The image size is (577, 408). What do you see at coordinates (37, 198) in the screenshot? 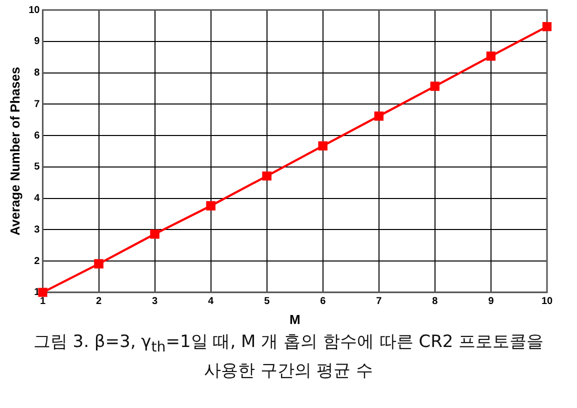
I see `y-tick-label: 4` at bounding box center [37, 198].